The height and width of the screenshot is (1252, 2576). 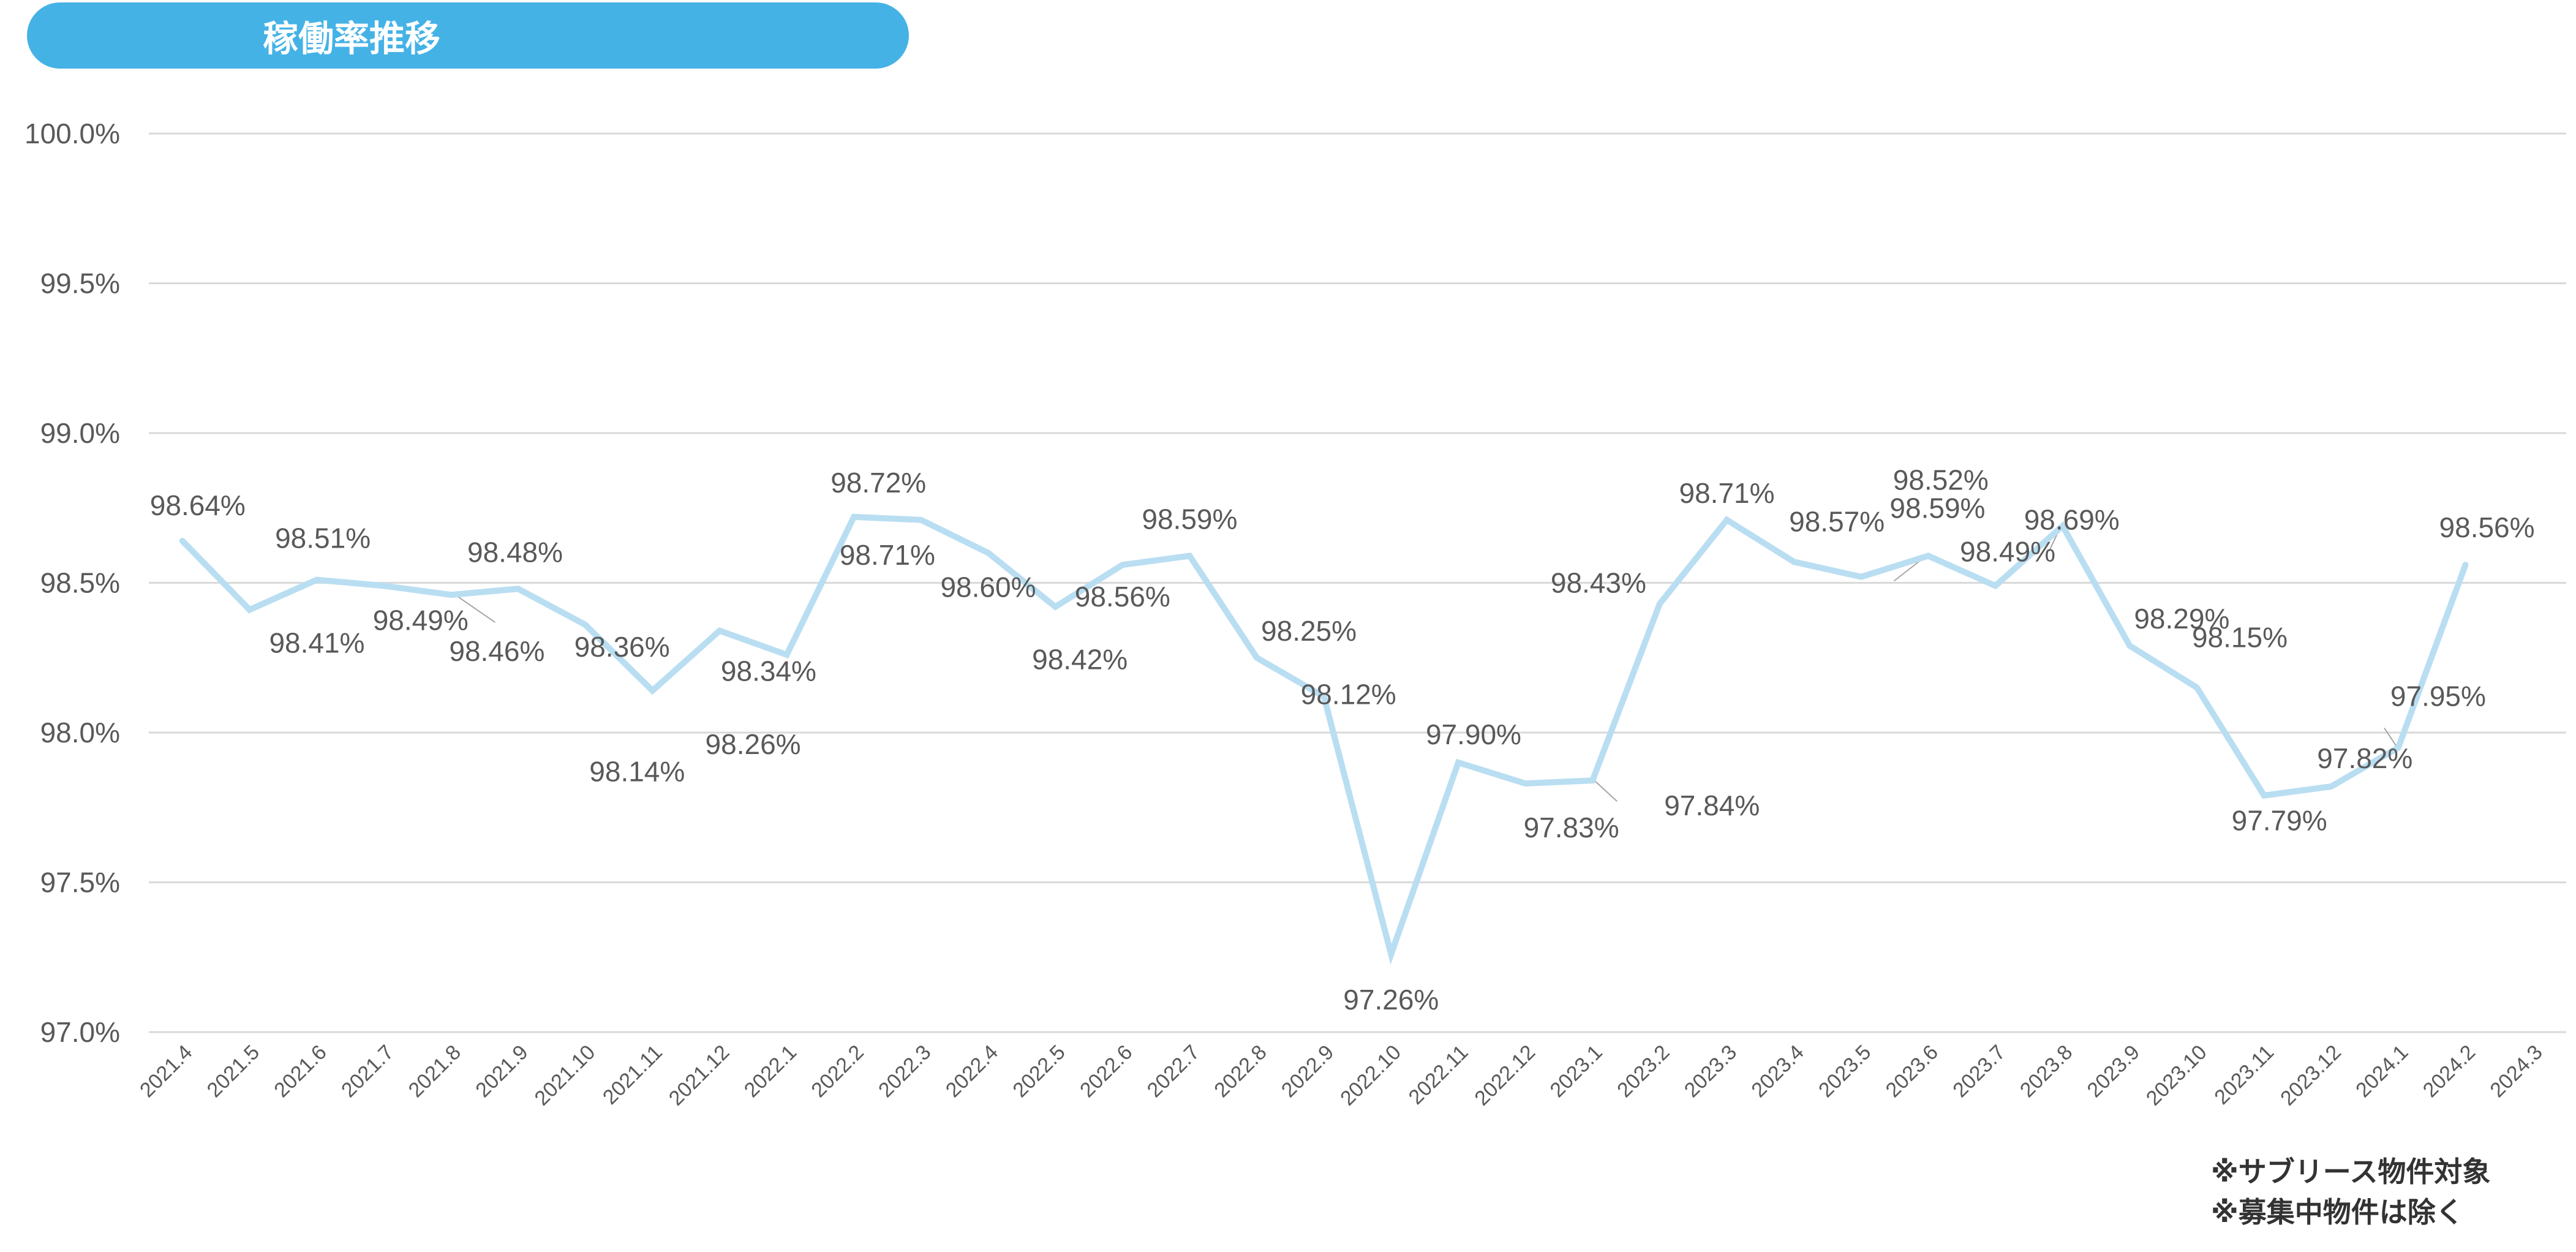 I want to click on data-label: 98.51%, so click(x=323, y=538).